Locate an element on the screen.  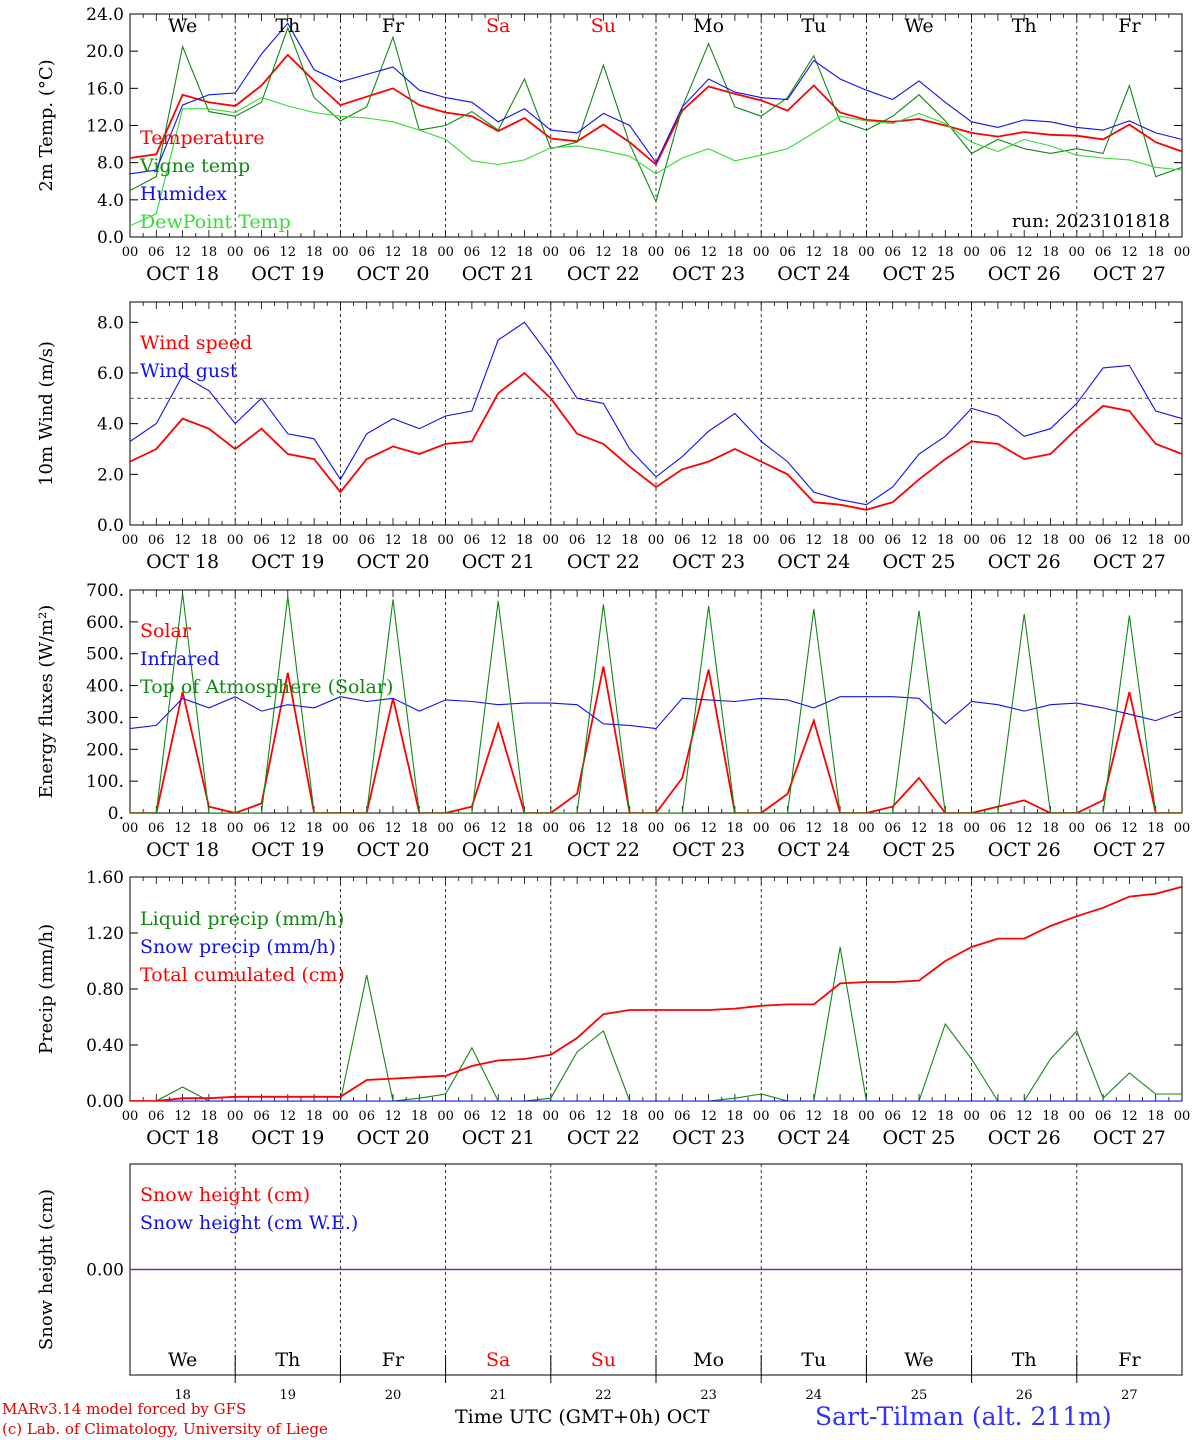
day-number: 19 is located at coordinates (288, 1395).